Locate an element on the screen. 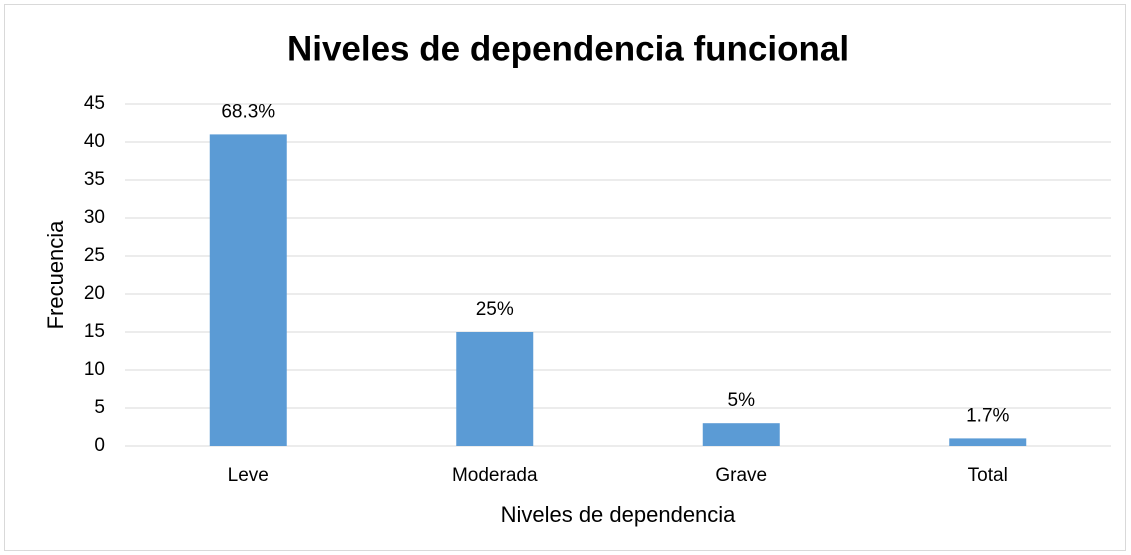 The width and height of the screenshot is (1131, 555). x-axis-label: Niveles de dependencia is located at coordinates (619, 514).